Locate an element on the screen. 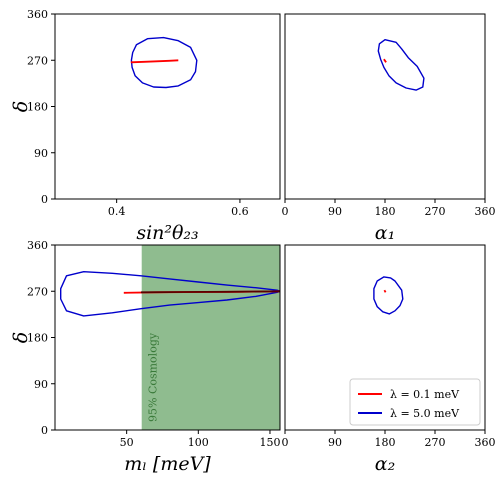  x-axis-label: mₗ [meV] is located at coordinates (167, 464).